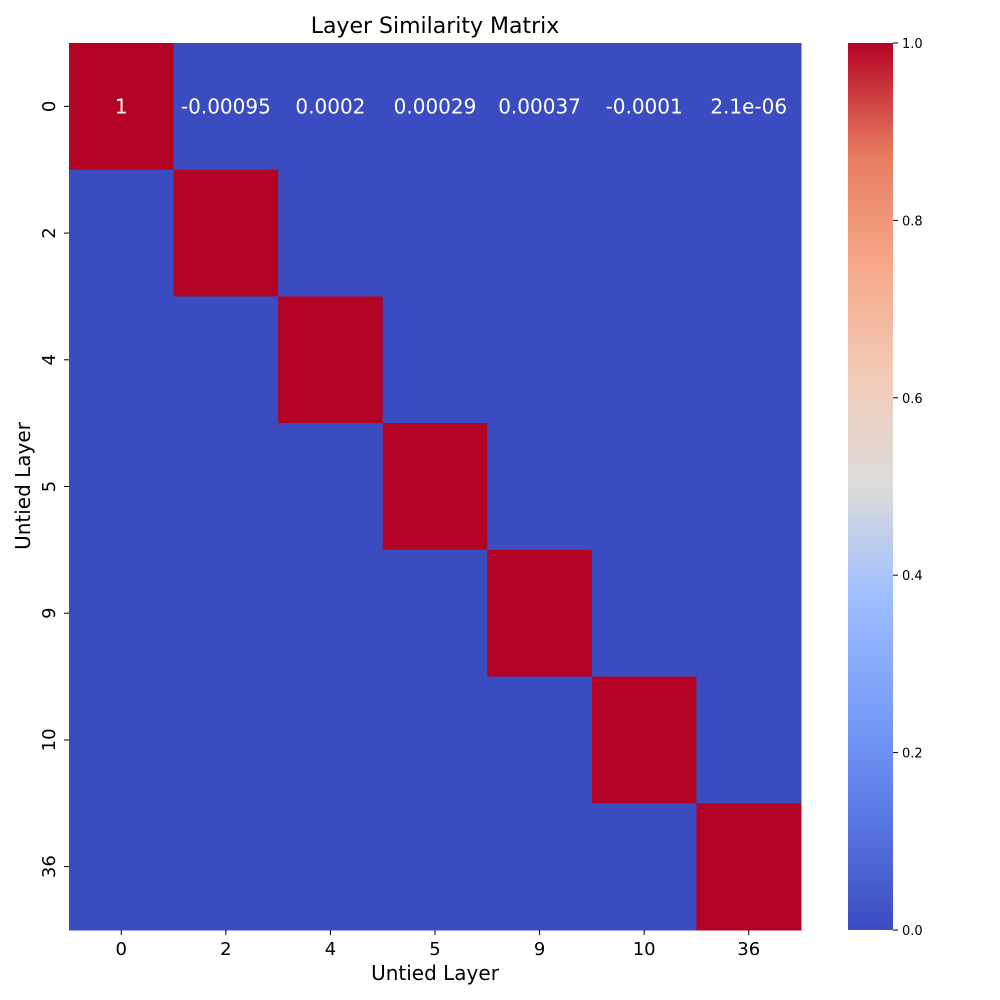 This screenshot has width=1000, height=1000. I want to click on colorbar-tick-label: 0.2, so click(912, 754).